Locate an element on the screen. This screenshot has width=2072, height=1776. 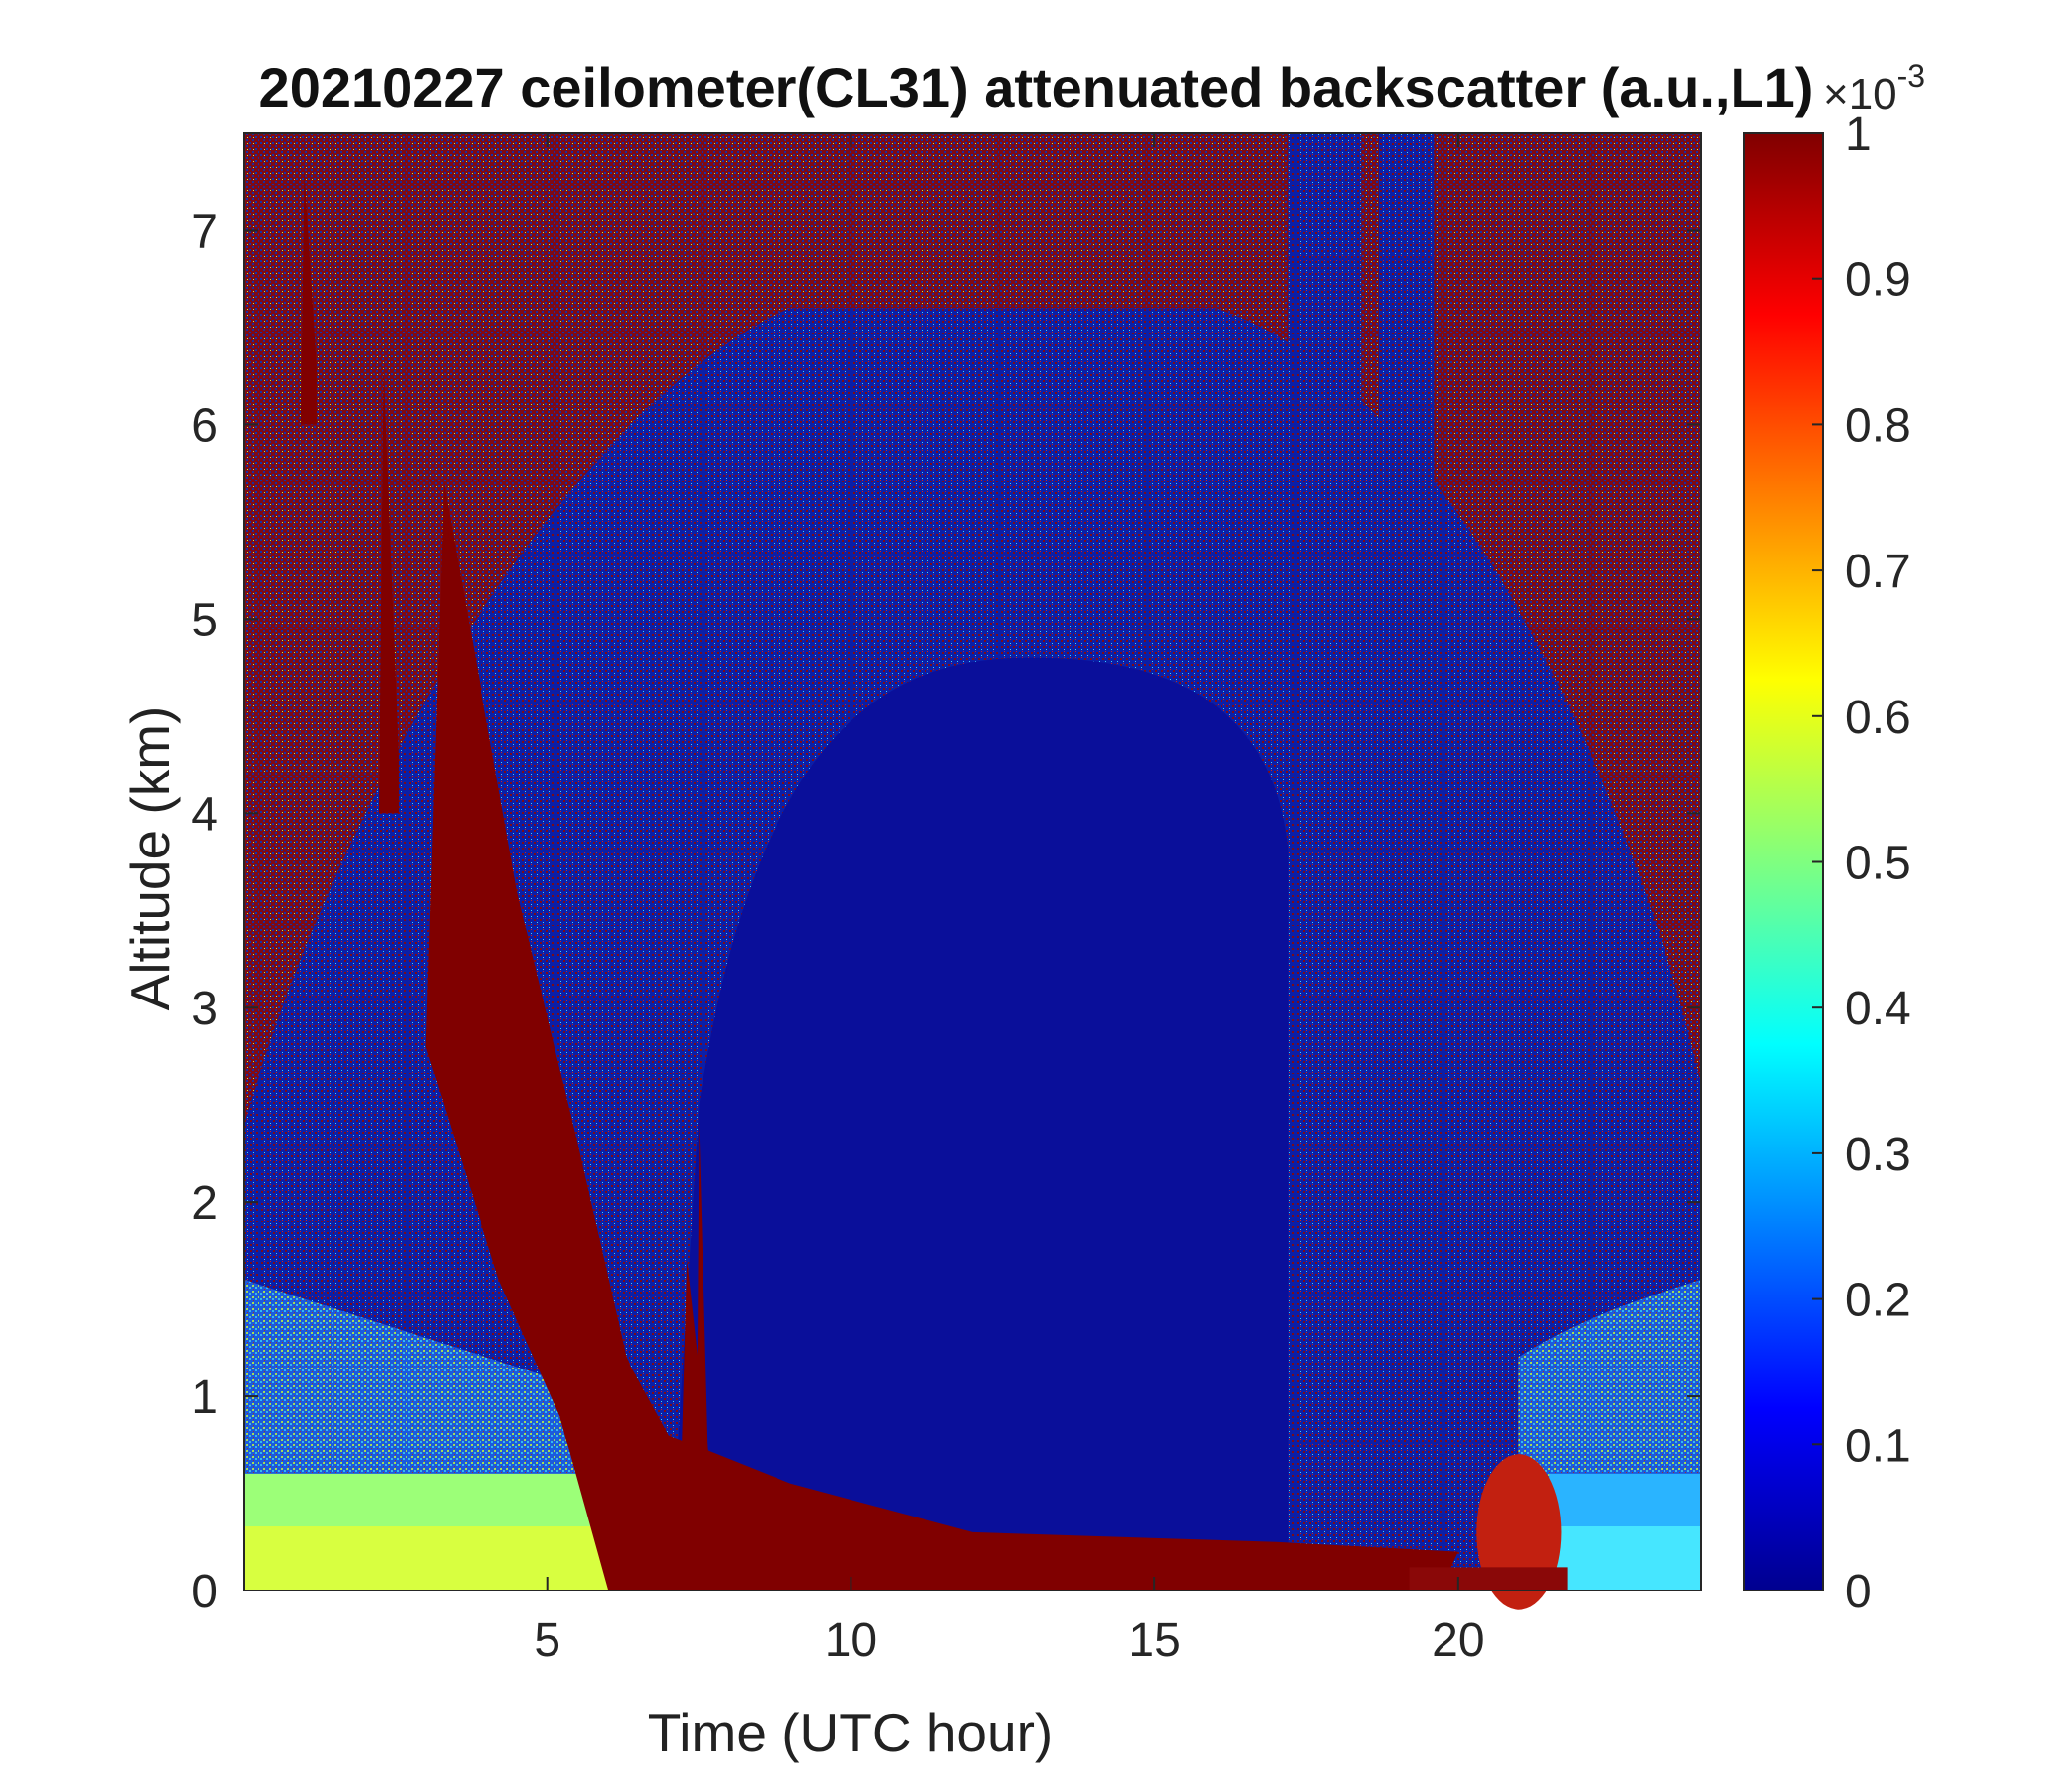
surface-cloud-base is located at coordinates (1489, 1579).